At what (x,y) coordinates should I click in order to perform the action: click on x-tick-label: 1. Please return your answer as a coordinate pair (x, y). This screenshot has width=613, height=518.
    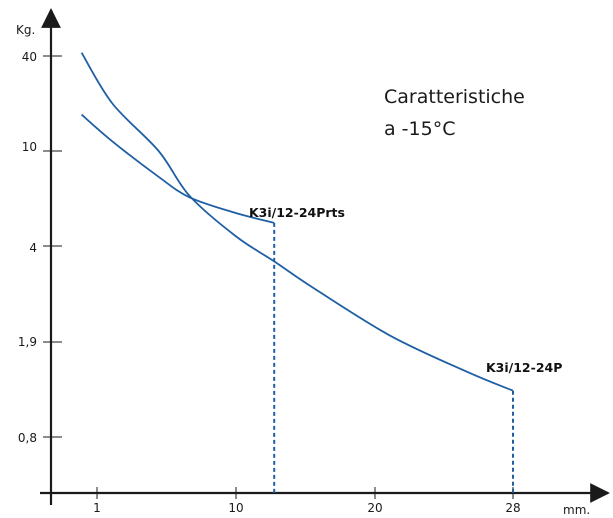
    Looking at the image, I should click on (97, 508).